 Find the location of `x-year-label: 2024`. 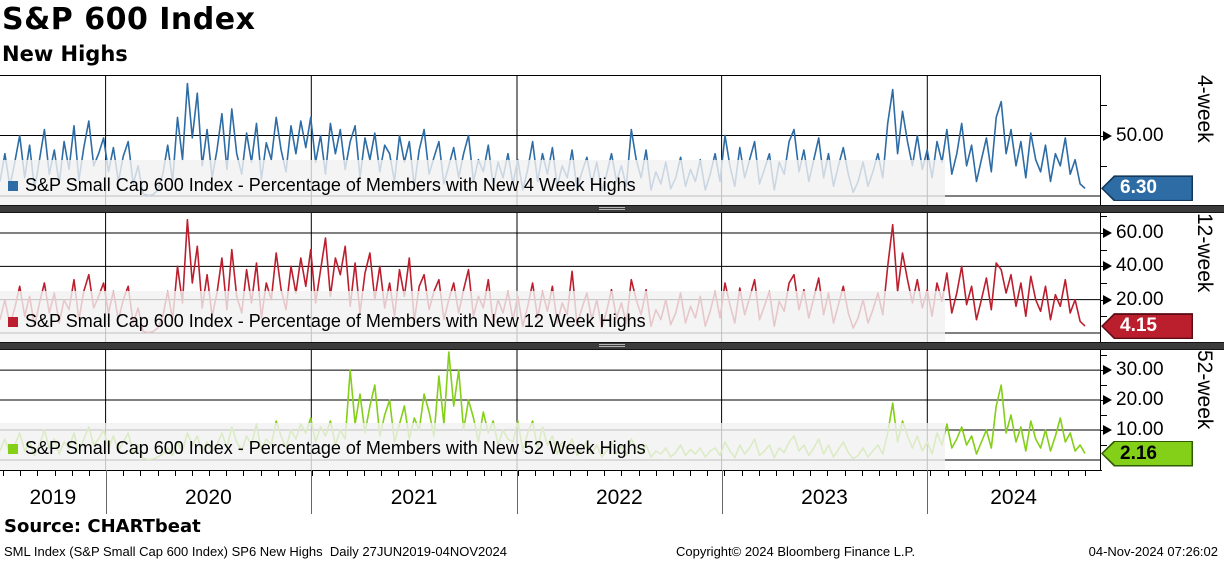

x-year-label: 2024 is located at coordinates (1013, 497).